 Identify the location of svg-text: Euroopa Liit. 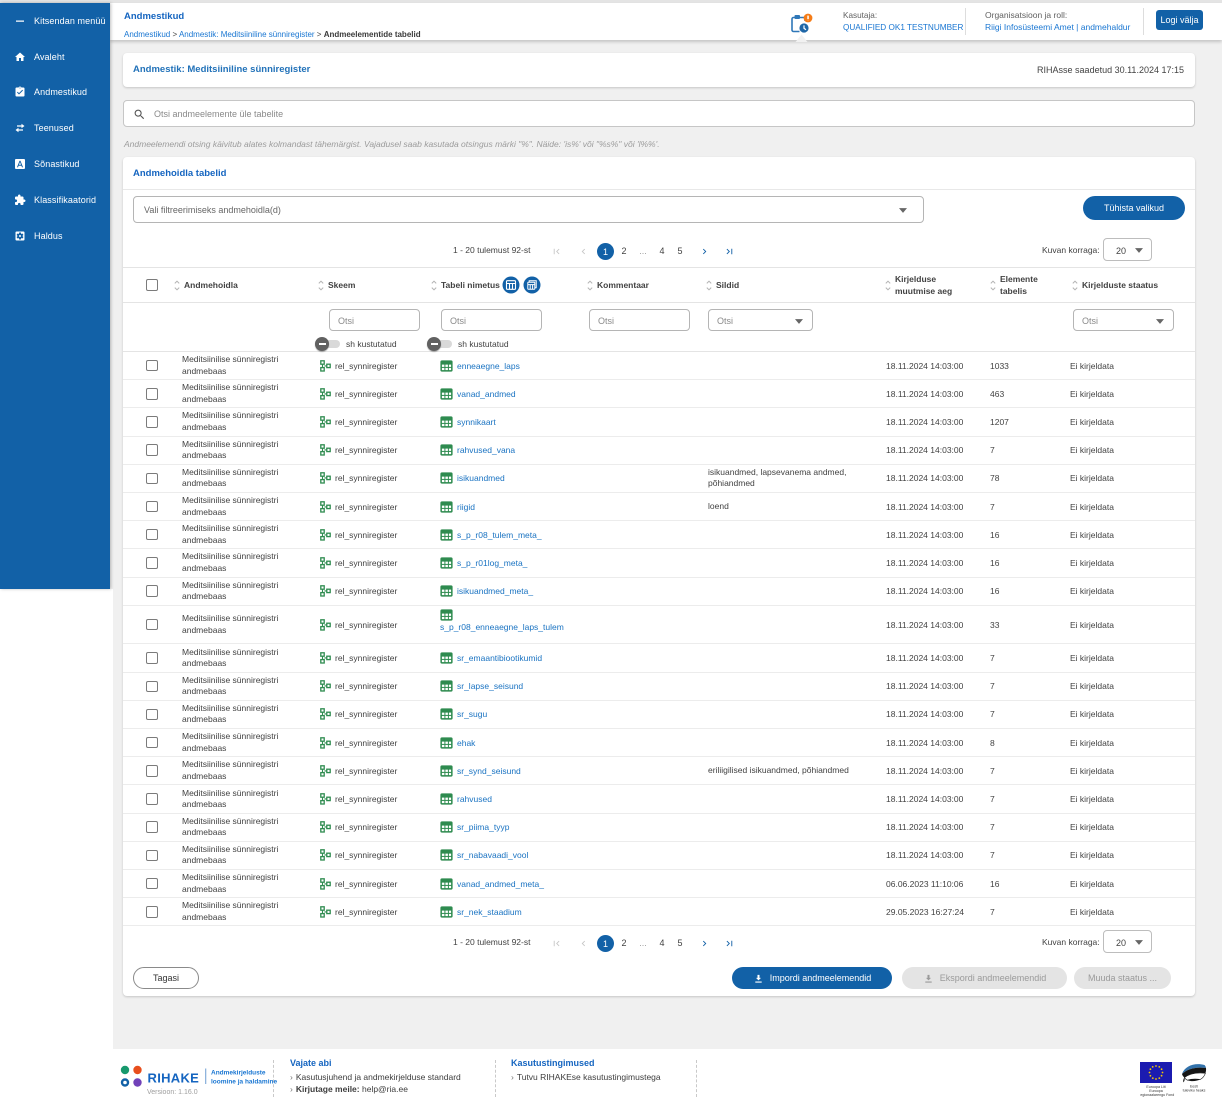
(1155, 1087).